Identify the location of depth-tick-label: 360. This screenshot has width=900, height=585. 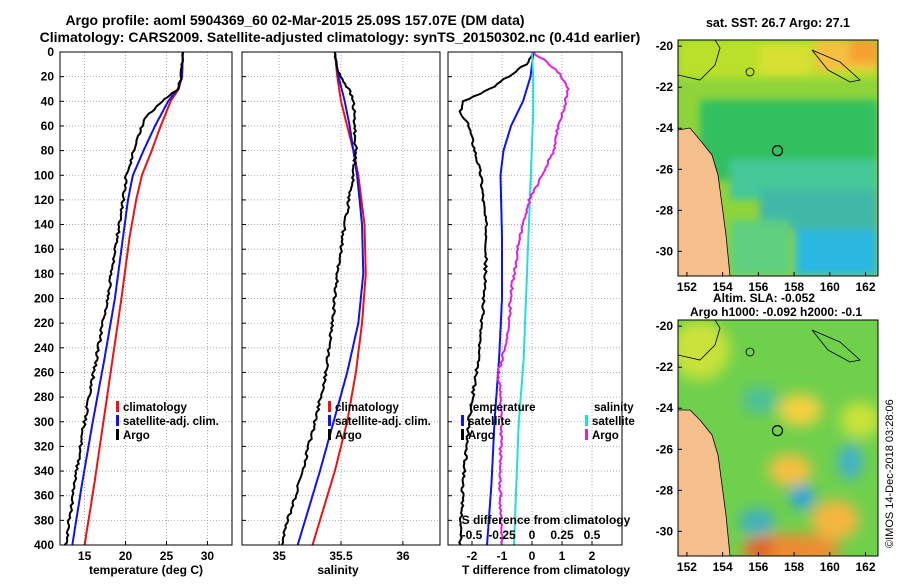
(44, 496).